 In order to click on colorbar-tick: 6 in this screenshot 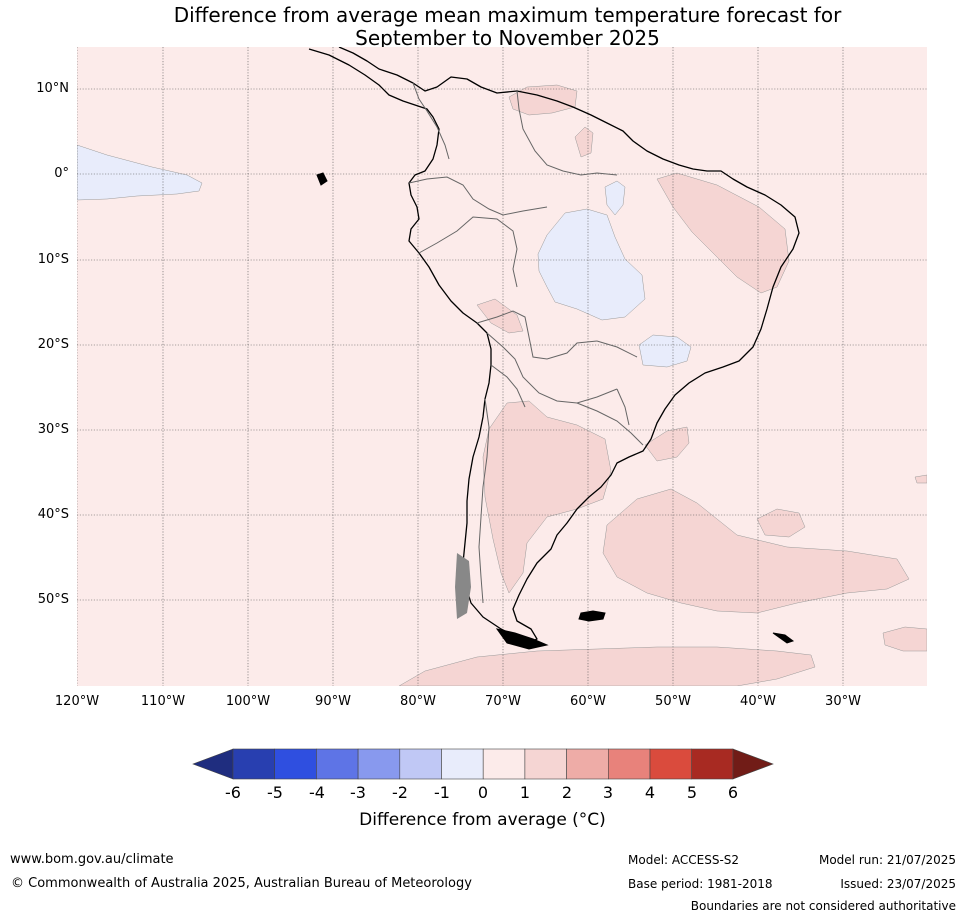, I will do `click(733, 792)`.